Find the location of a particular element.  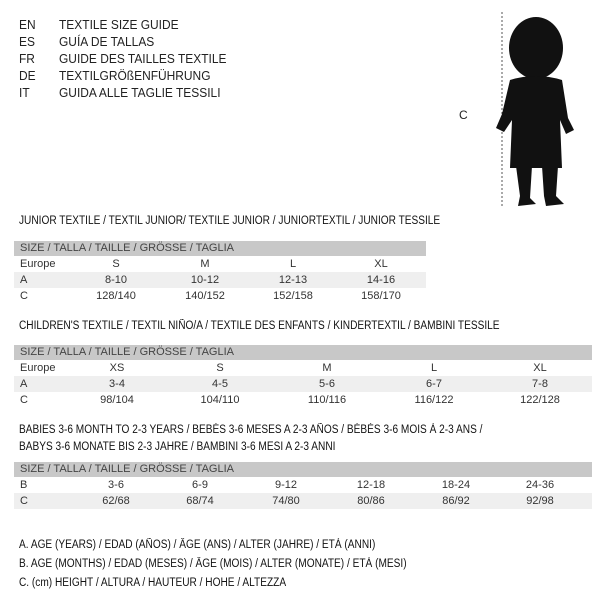

table-cell: 5-6 is located at coordinates (327, 384).